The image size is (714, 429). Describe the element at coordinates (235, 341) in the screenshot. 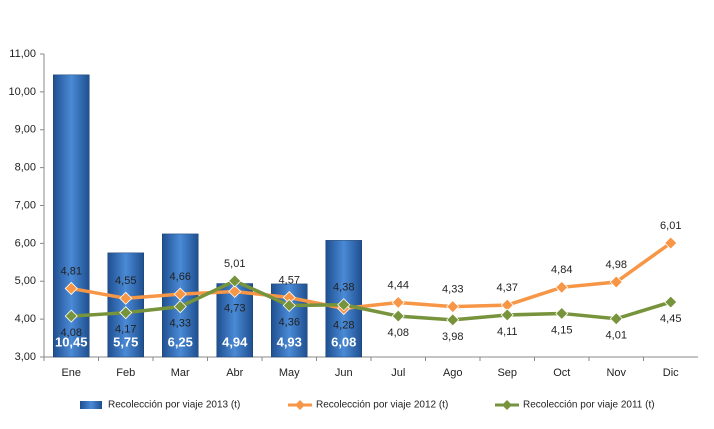

I see `bar-value-label: 4,94` at that location.